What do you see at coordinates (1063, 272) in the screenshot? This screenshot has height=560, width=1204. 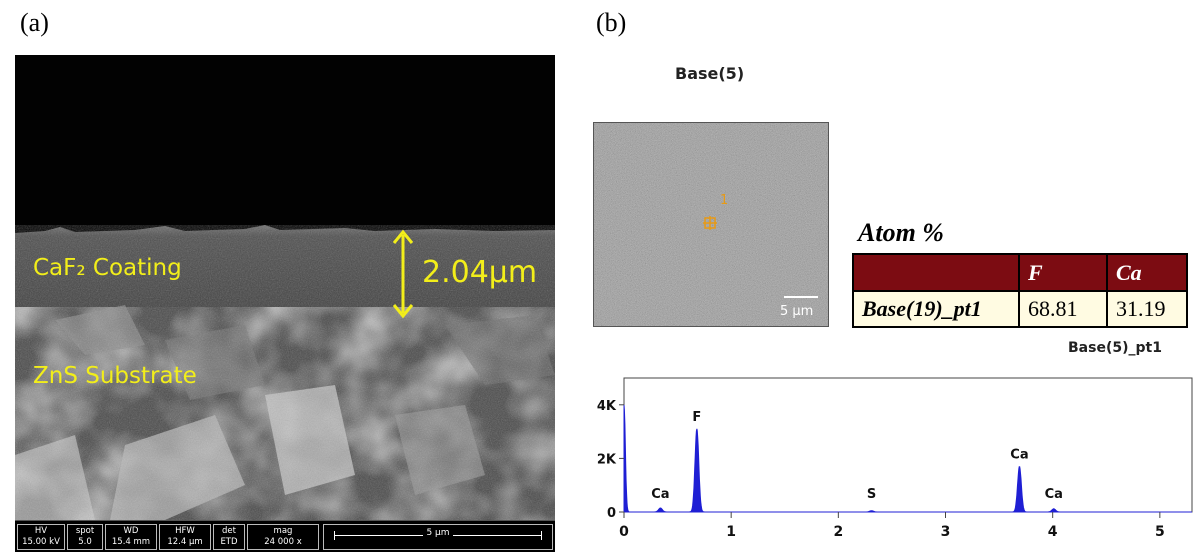 I see `header-cell-f: F` at bounding box center [1063, 272].